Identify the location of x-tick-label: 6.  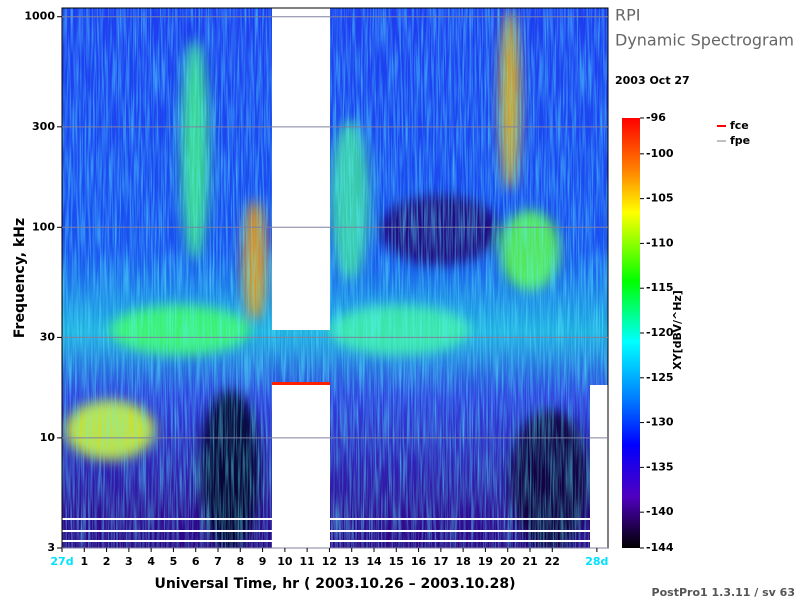
(196, 561).